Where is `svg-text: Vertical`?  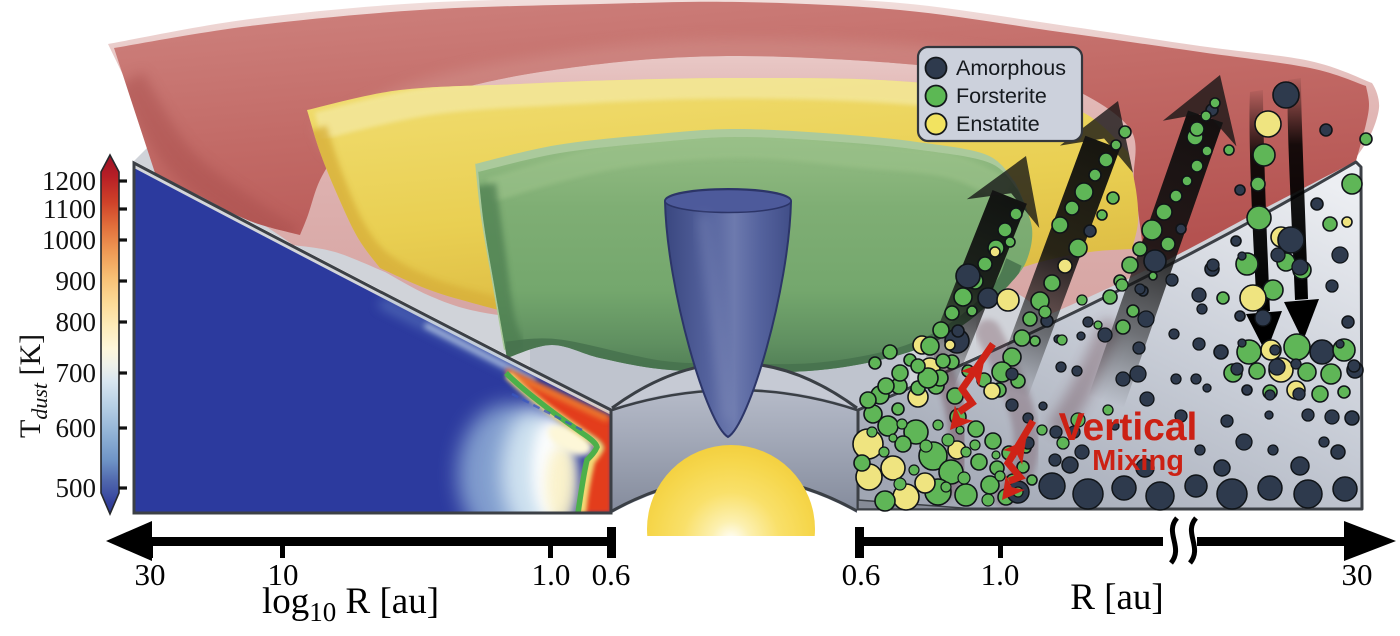 svg-text: Vertical is located at coordinates (1128, 427).